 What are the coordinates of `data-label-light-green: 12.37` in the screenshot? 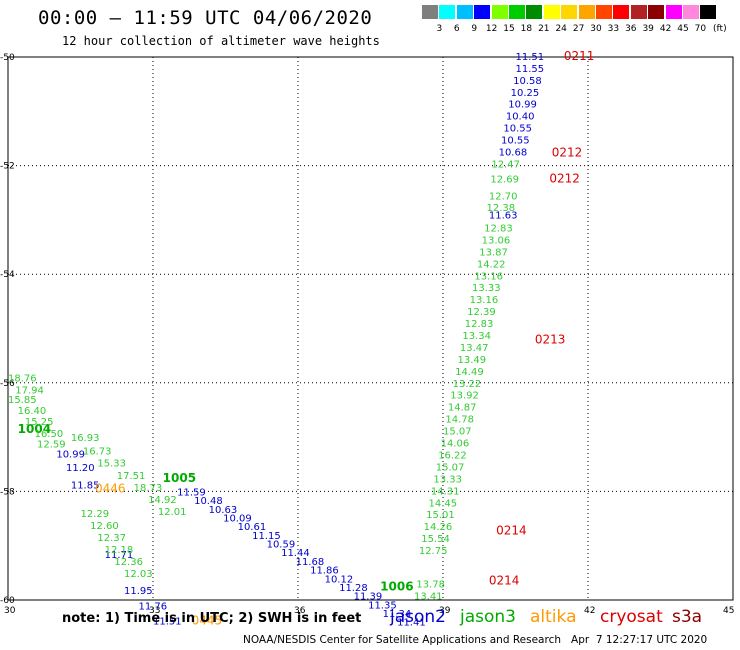 It's located at (111, 538).